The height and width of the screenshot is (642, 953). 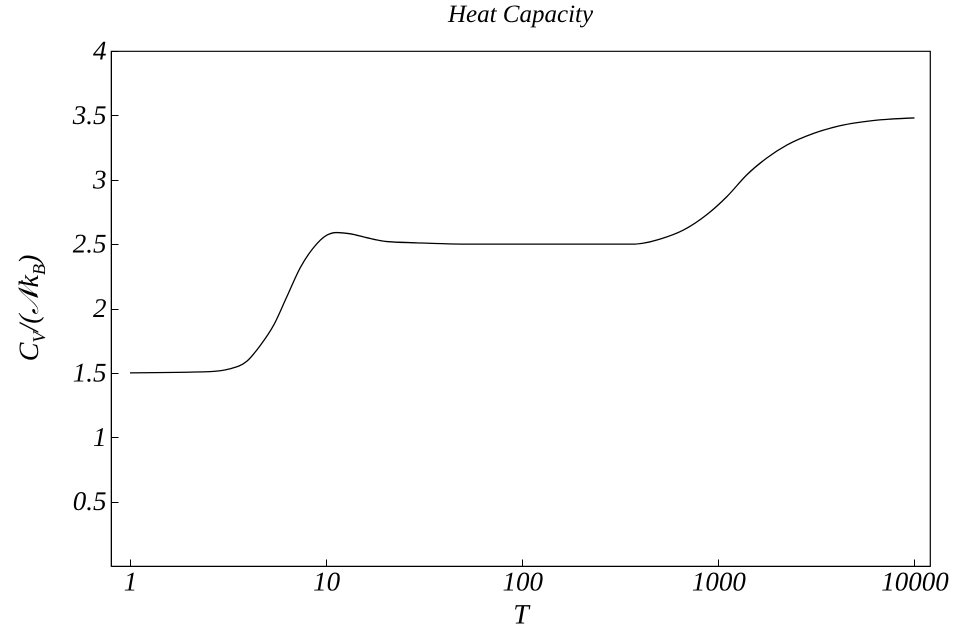 I want to click on y-tick-label: 1, so click(x=99, y=437).